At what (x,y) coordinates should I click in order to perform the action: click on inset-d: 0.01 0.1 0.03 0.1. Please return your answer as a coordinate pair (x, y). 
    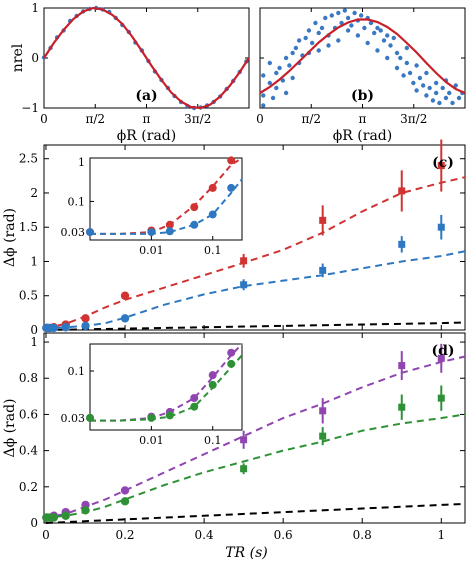
    Looking at the image, I should click on (152, 395).